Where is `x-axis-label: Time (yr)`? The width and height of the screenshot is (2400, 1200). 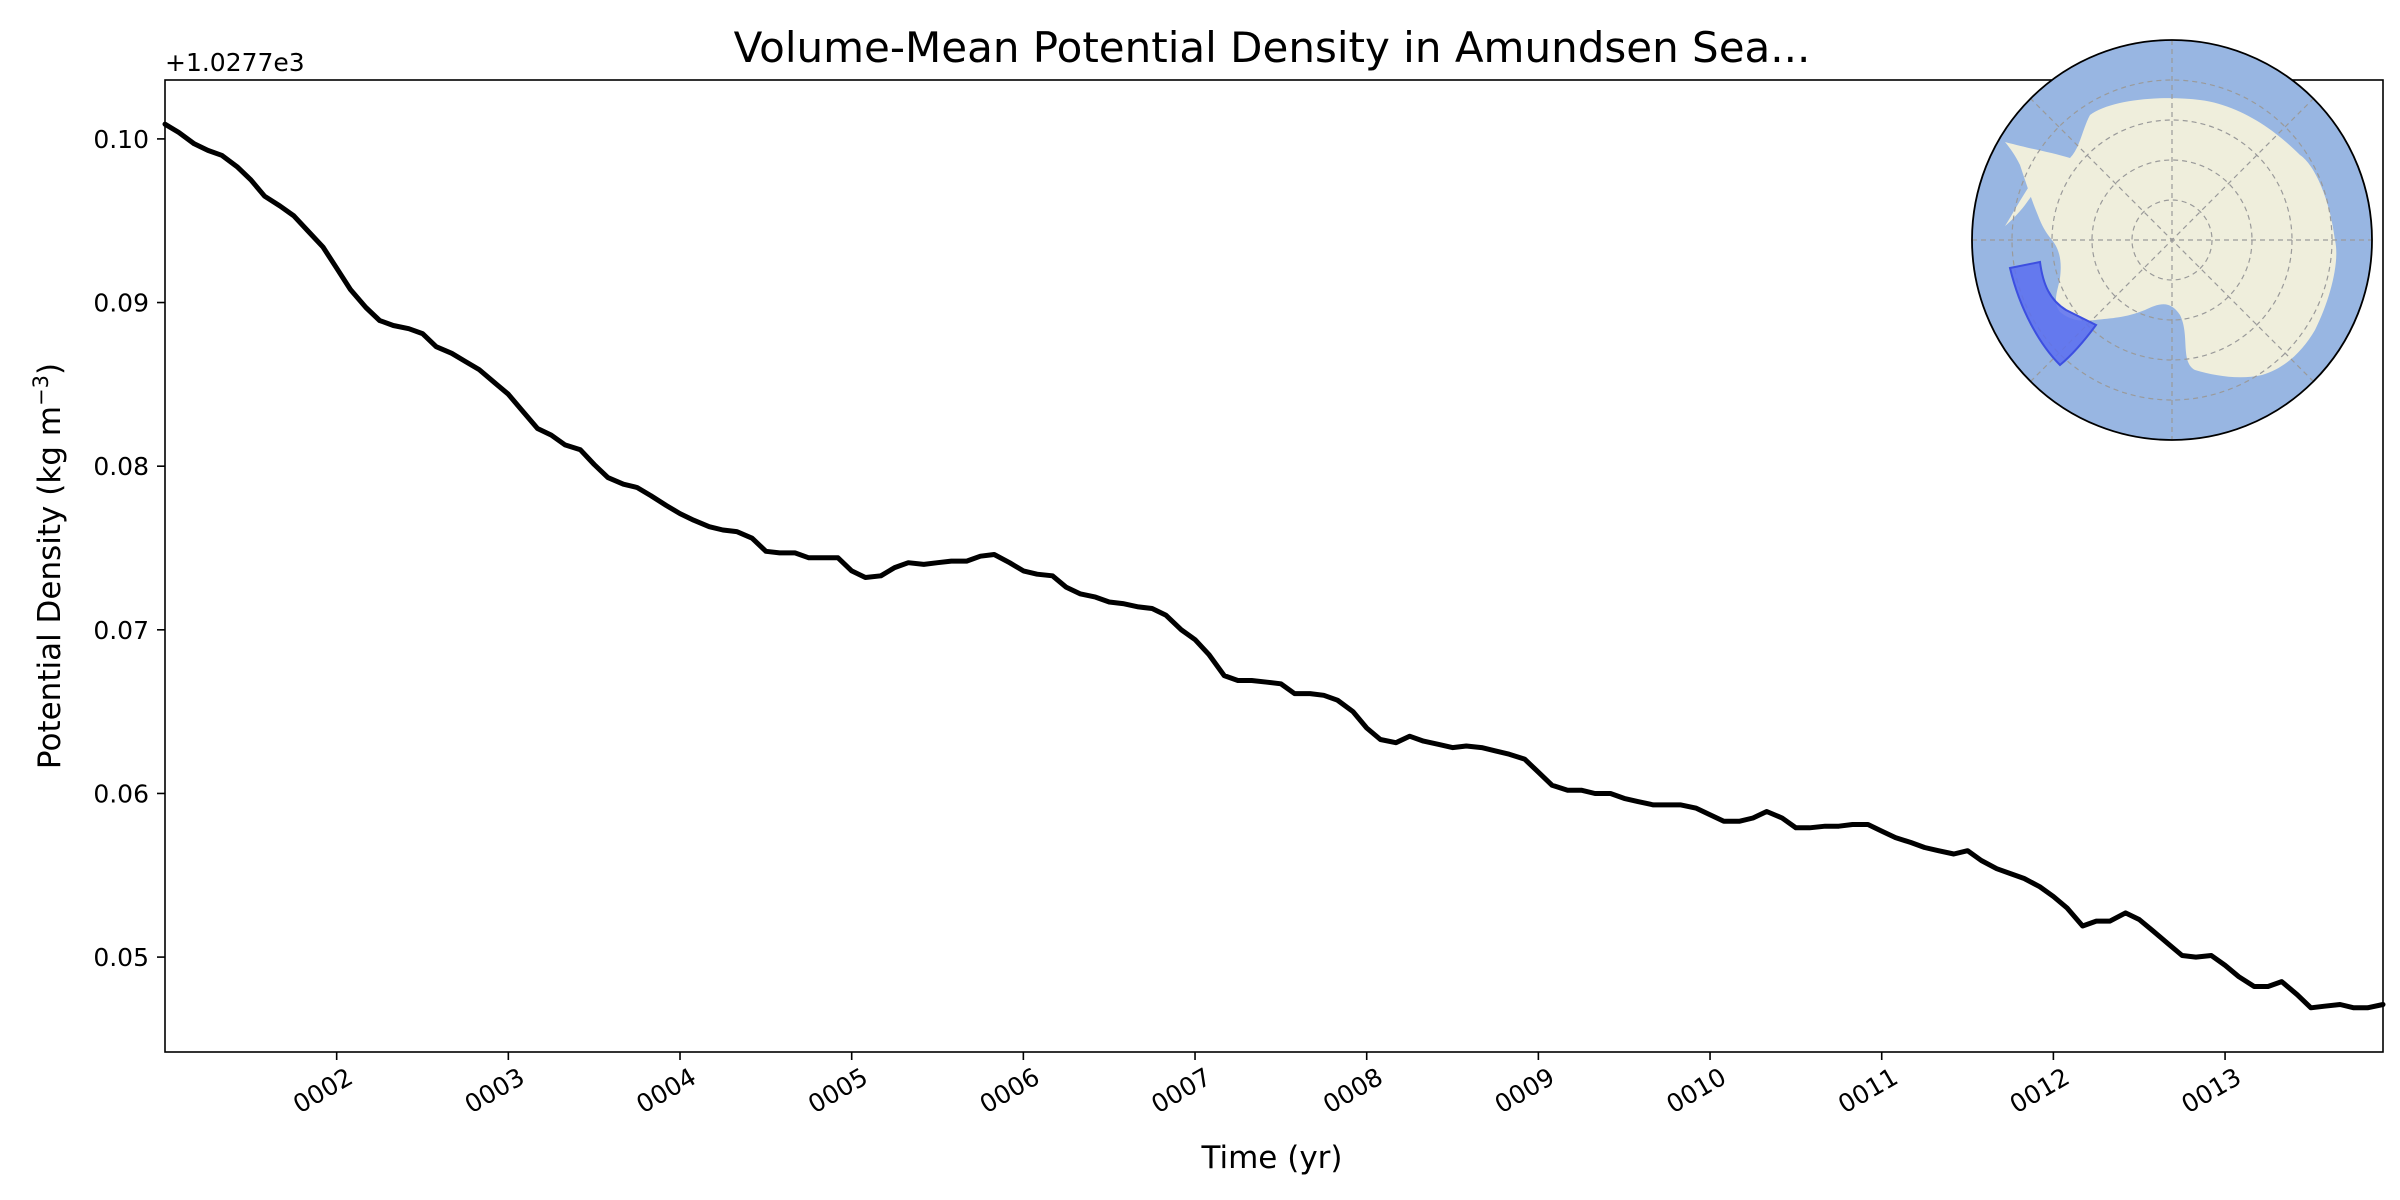 x-axis-label: Time (yr) is located at coordinates (1272, 1158).